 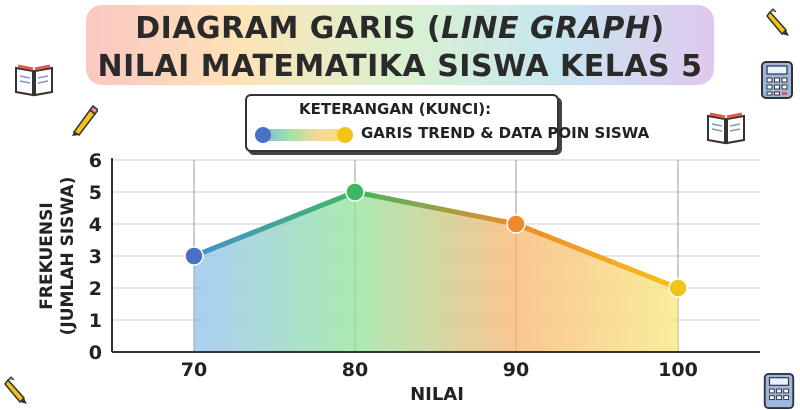 I want to click on y-tick-label: 5, so click(x=95, y=193).